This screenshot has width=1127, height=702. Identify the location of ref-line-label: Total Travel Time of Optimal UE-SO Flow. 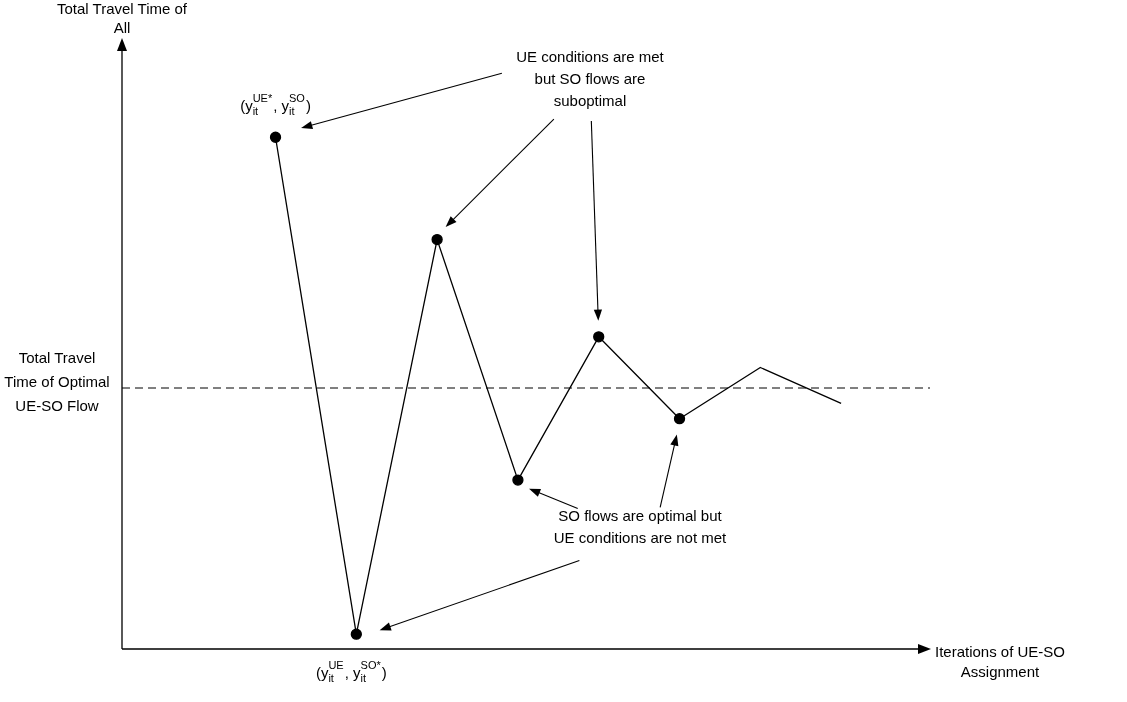
(57, 381).